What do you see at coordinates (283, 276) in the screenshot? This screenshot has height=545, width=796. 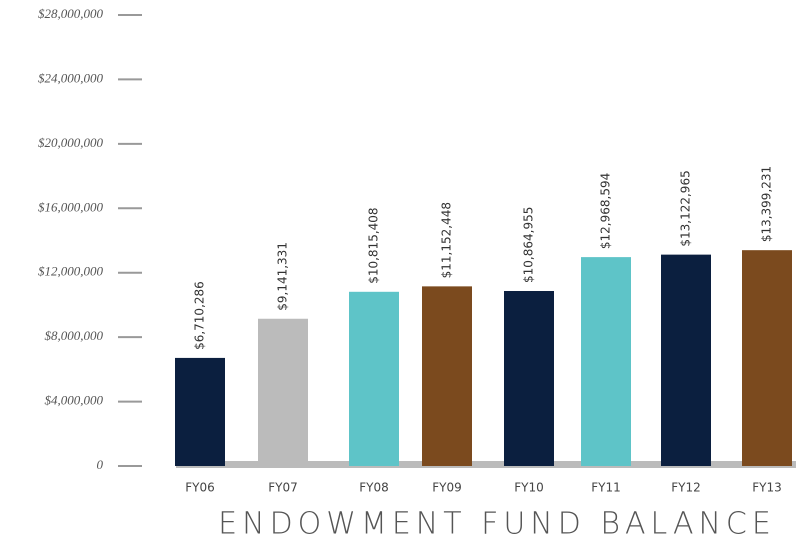 I see `value-label: $9,141,331` at bounding box center [283, 276].